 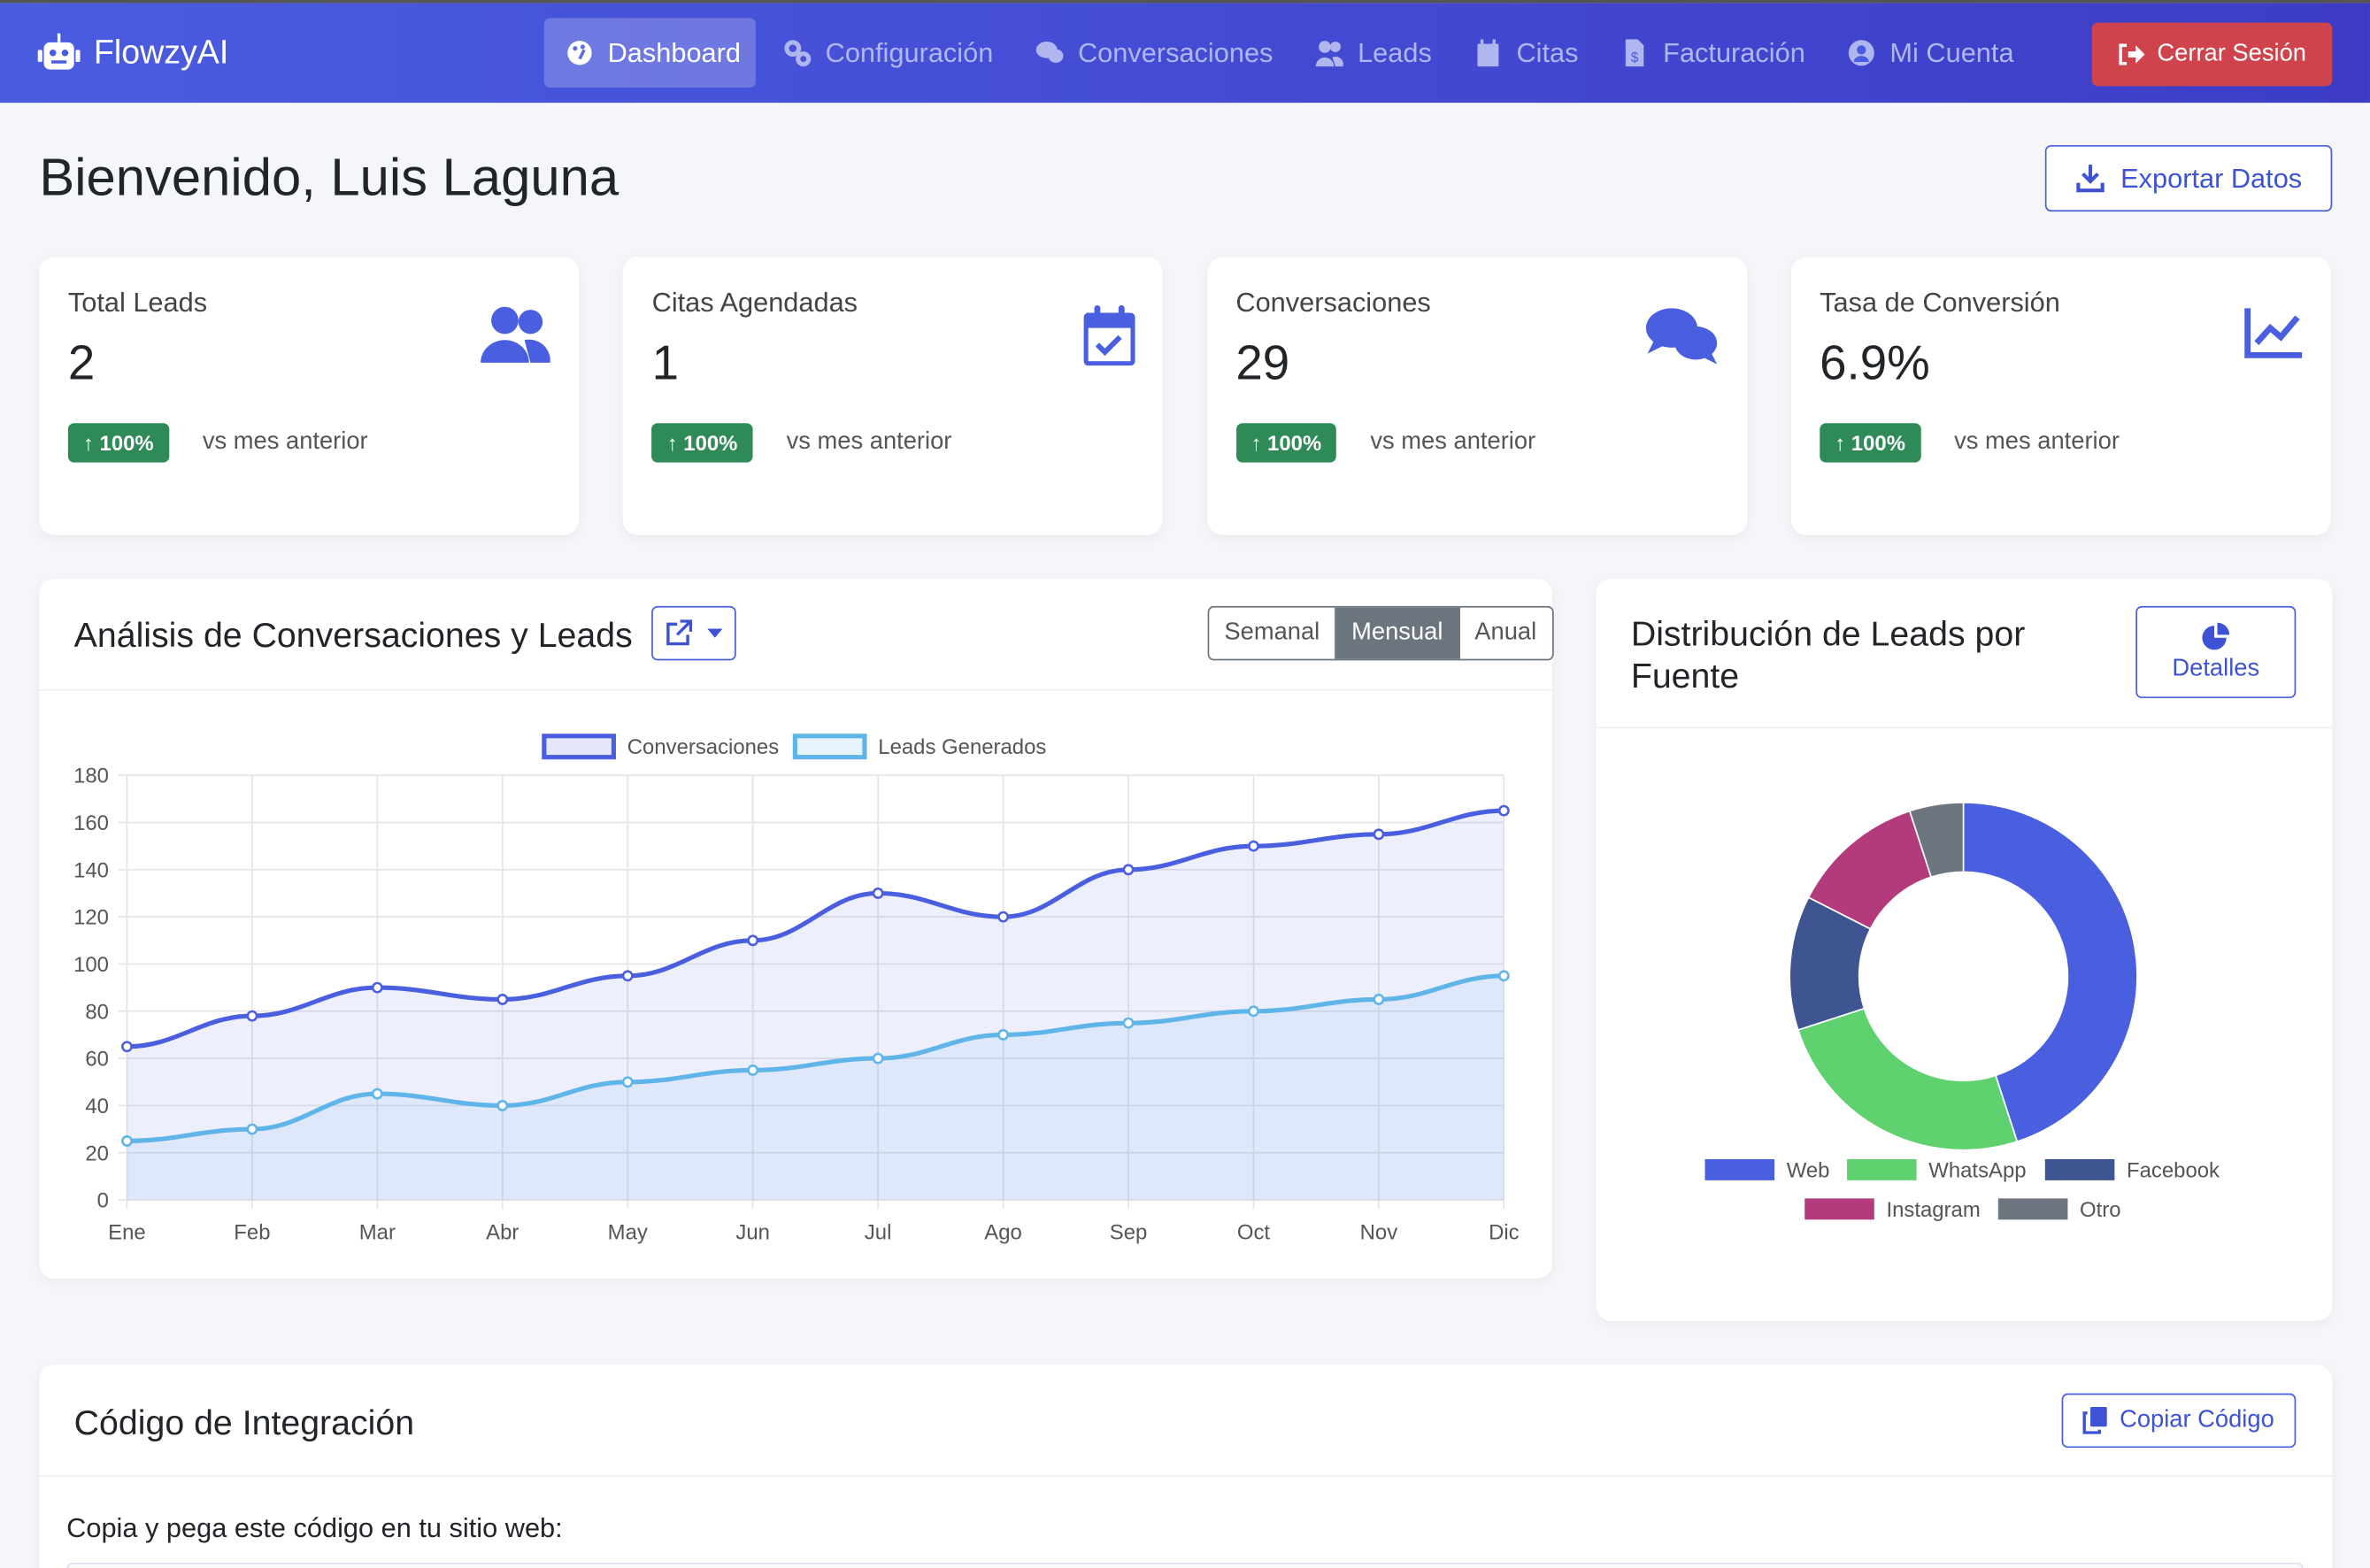 I want to click on brand-name: FlowzyAI, so click(x=161, y=52).